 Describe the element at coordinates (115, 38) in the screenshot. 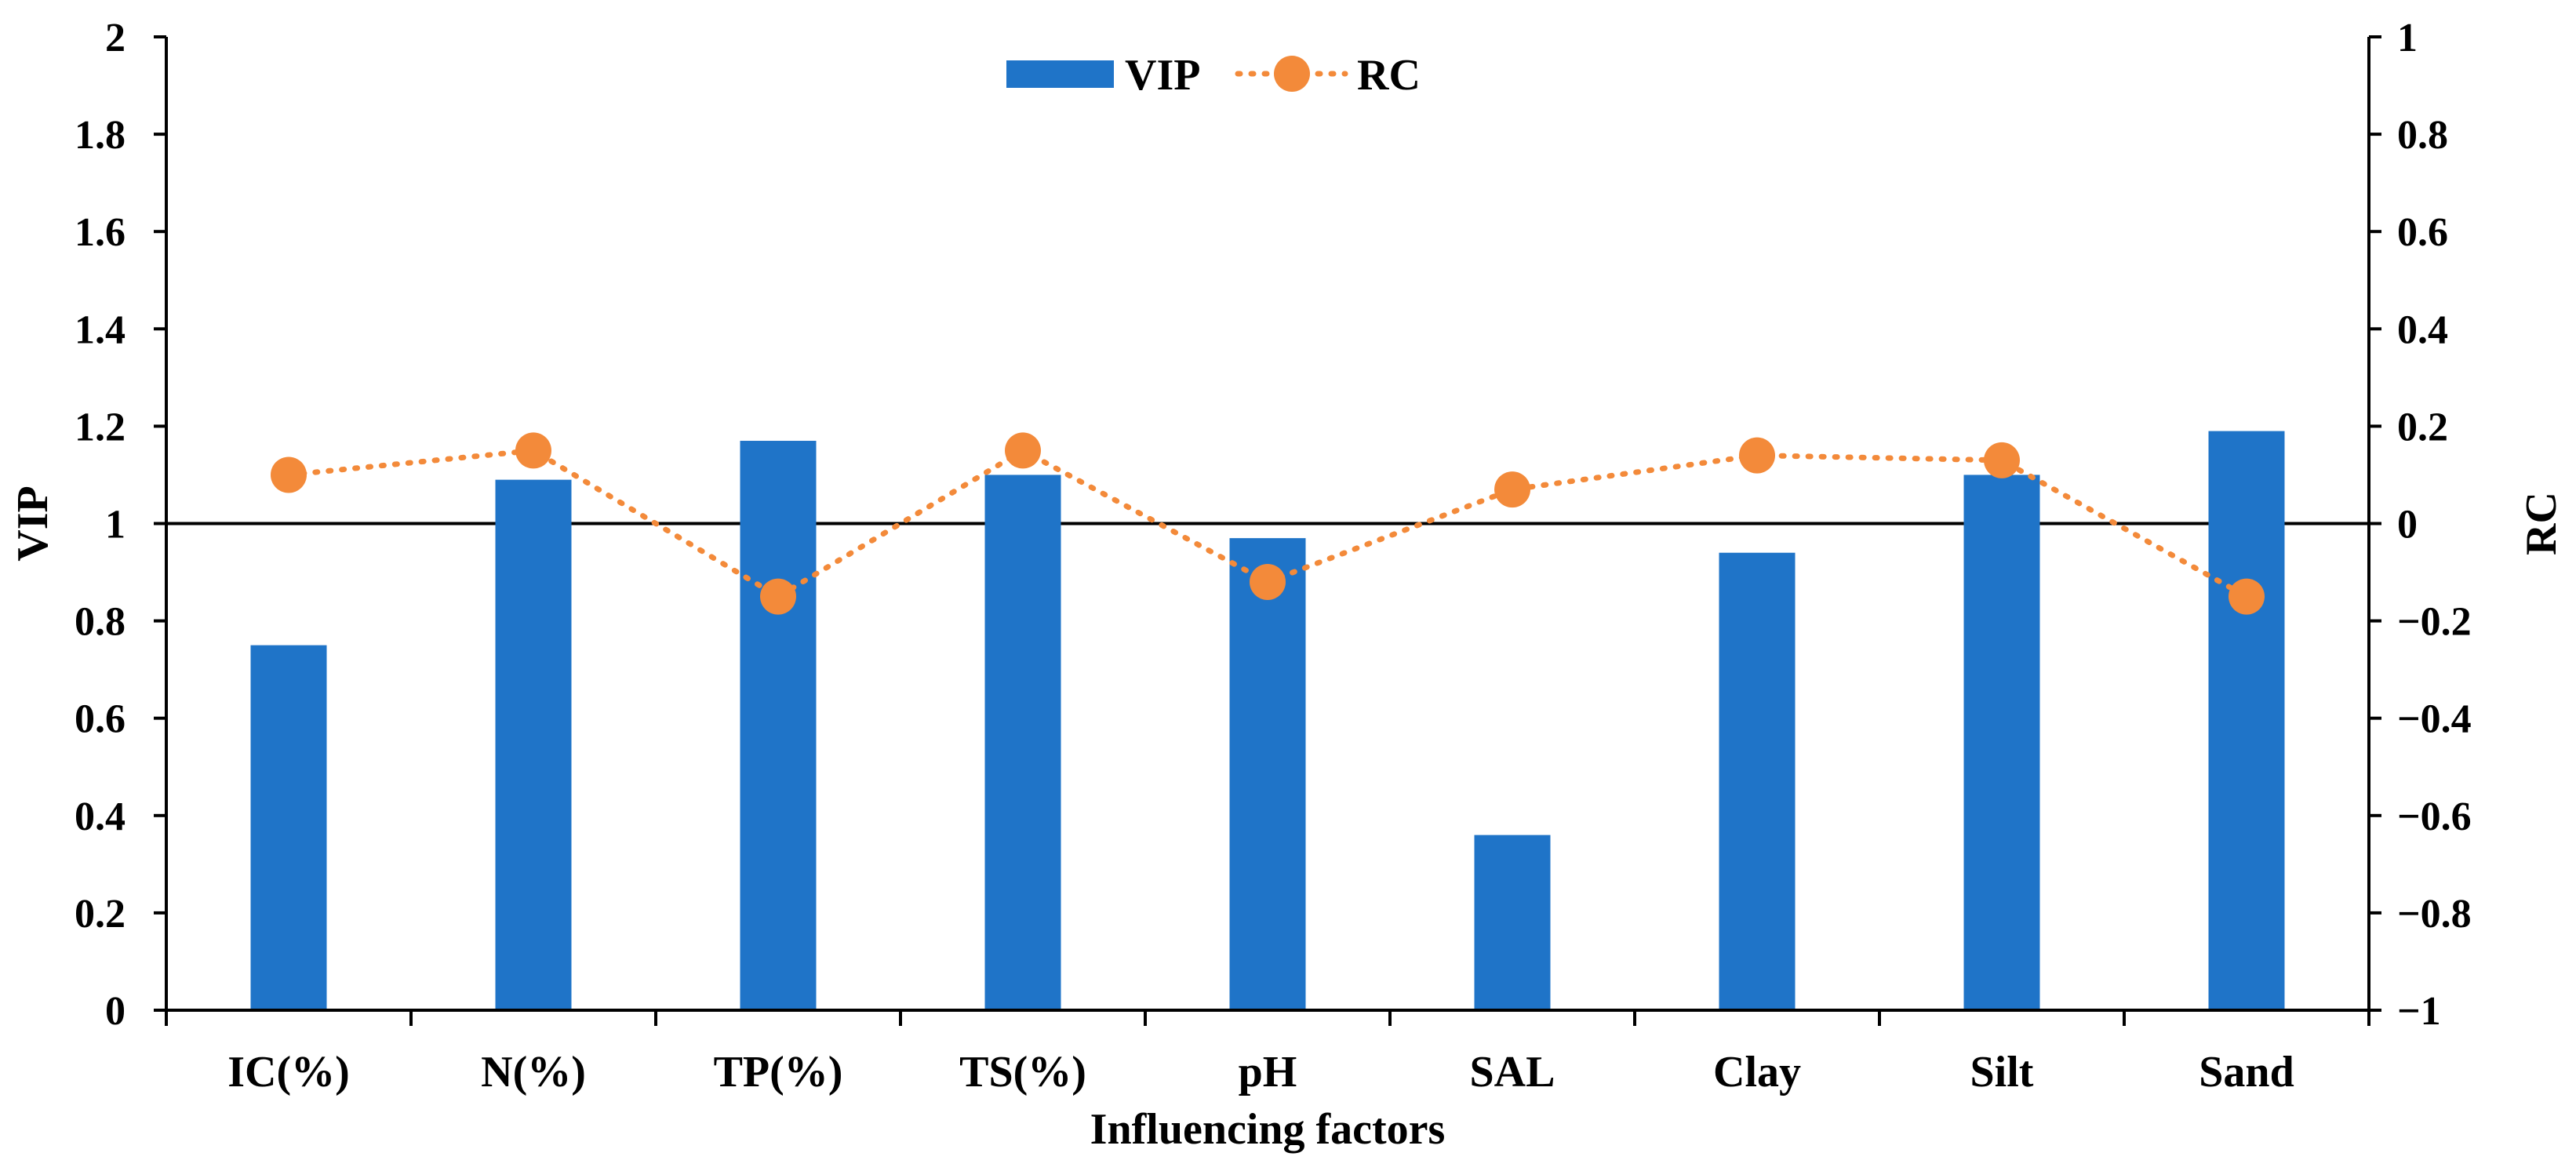

I see `left-tick-label-10: 2` at that location.